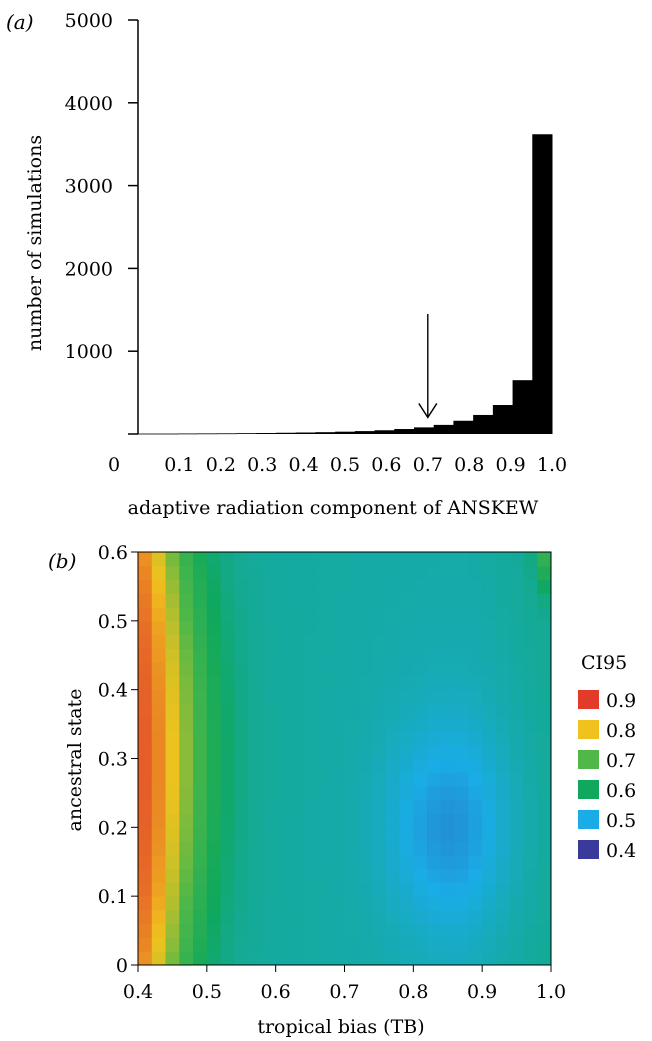  What do you see at coordinates (114, 465) in the screenshot?
I see `x-tick-label: 0` at bounding box center [114, 465].